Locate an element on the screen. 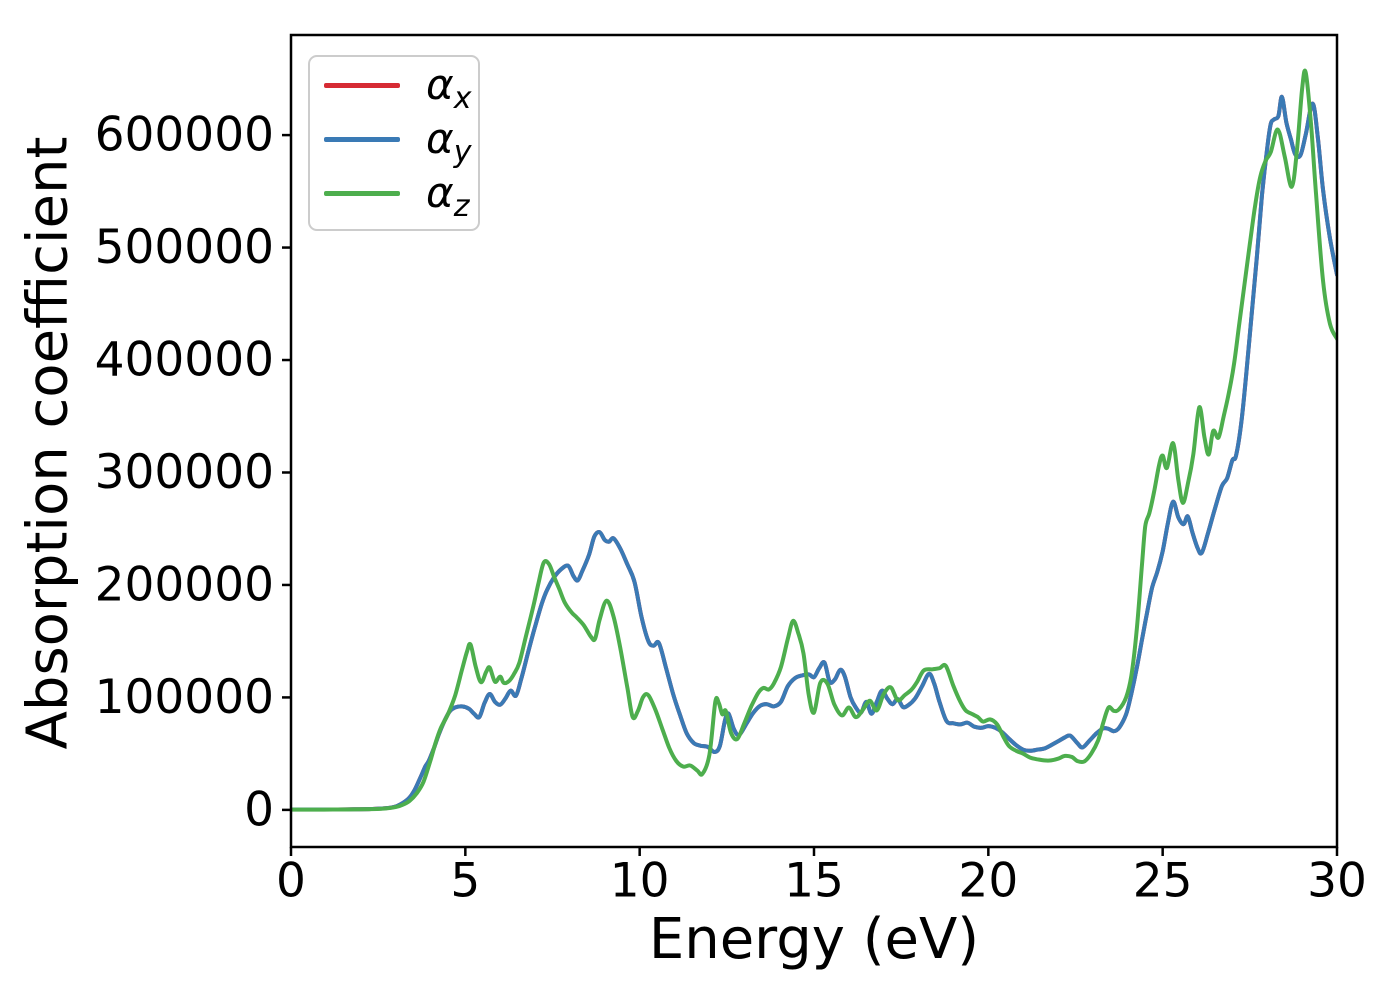 The height and width of the screenshot is (1000, 1400). x-tick-label: 30 is located at coordinates (1337, 880).